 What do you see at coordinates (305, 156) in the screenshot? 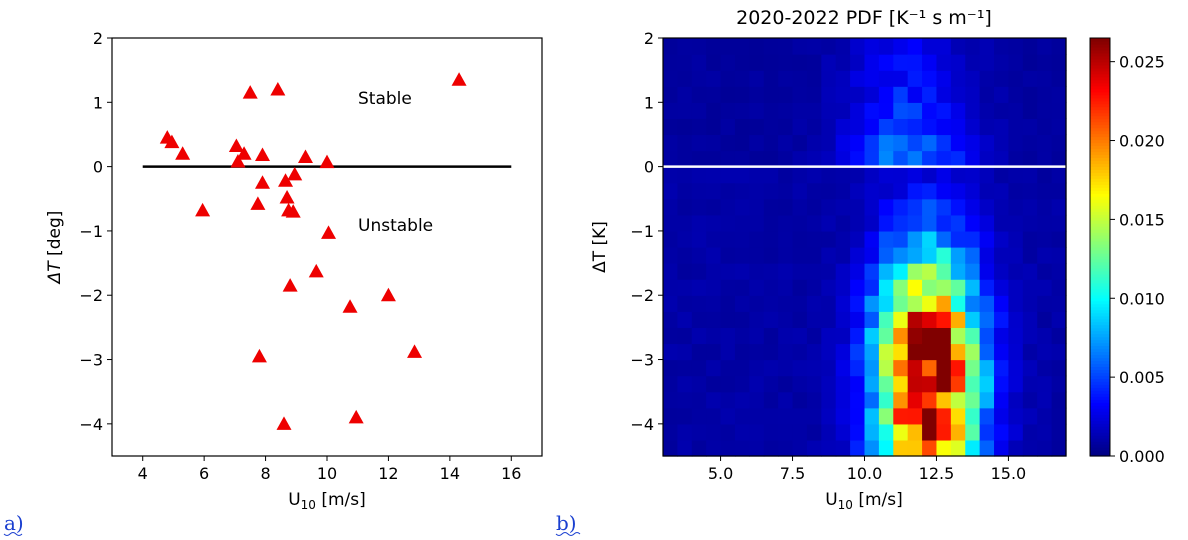
I see `scatter-point` at bounding box center [305, 156].